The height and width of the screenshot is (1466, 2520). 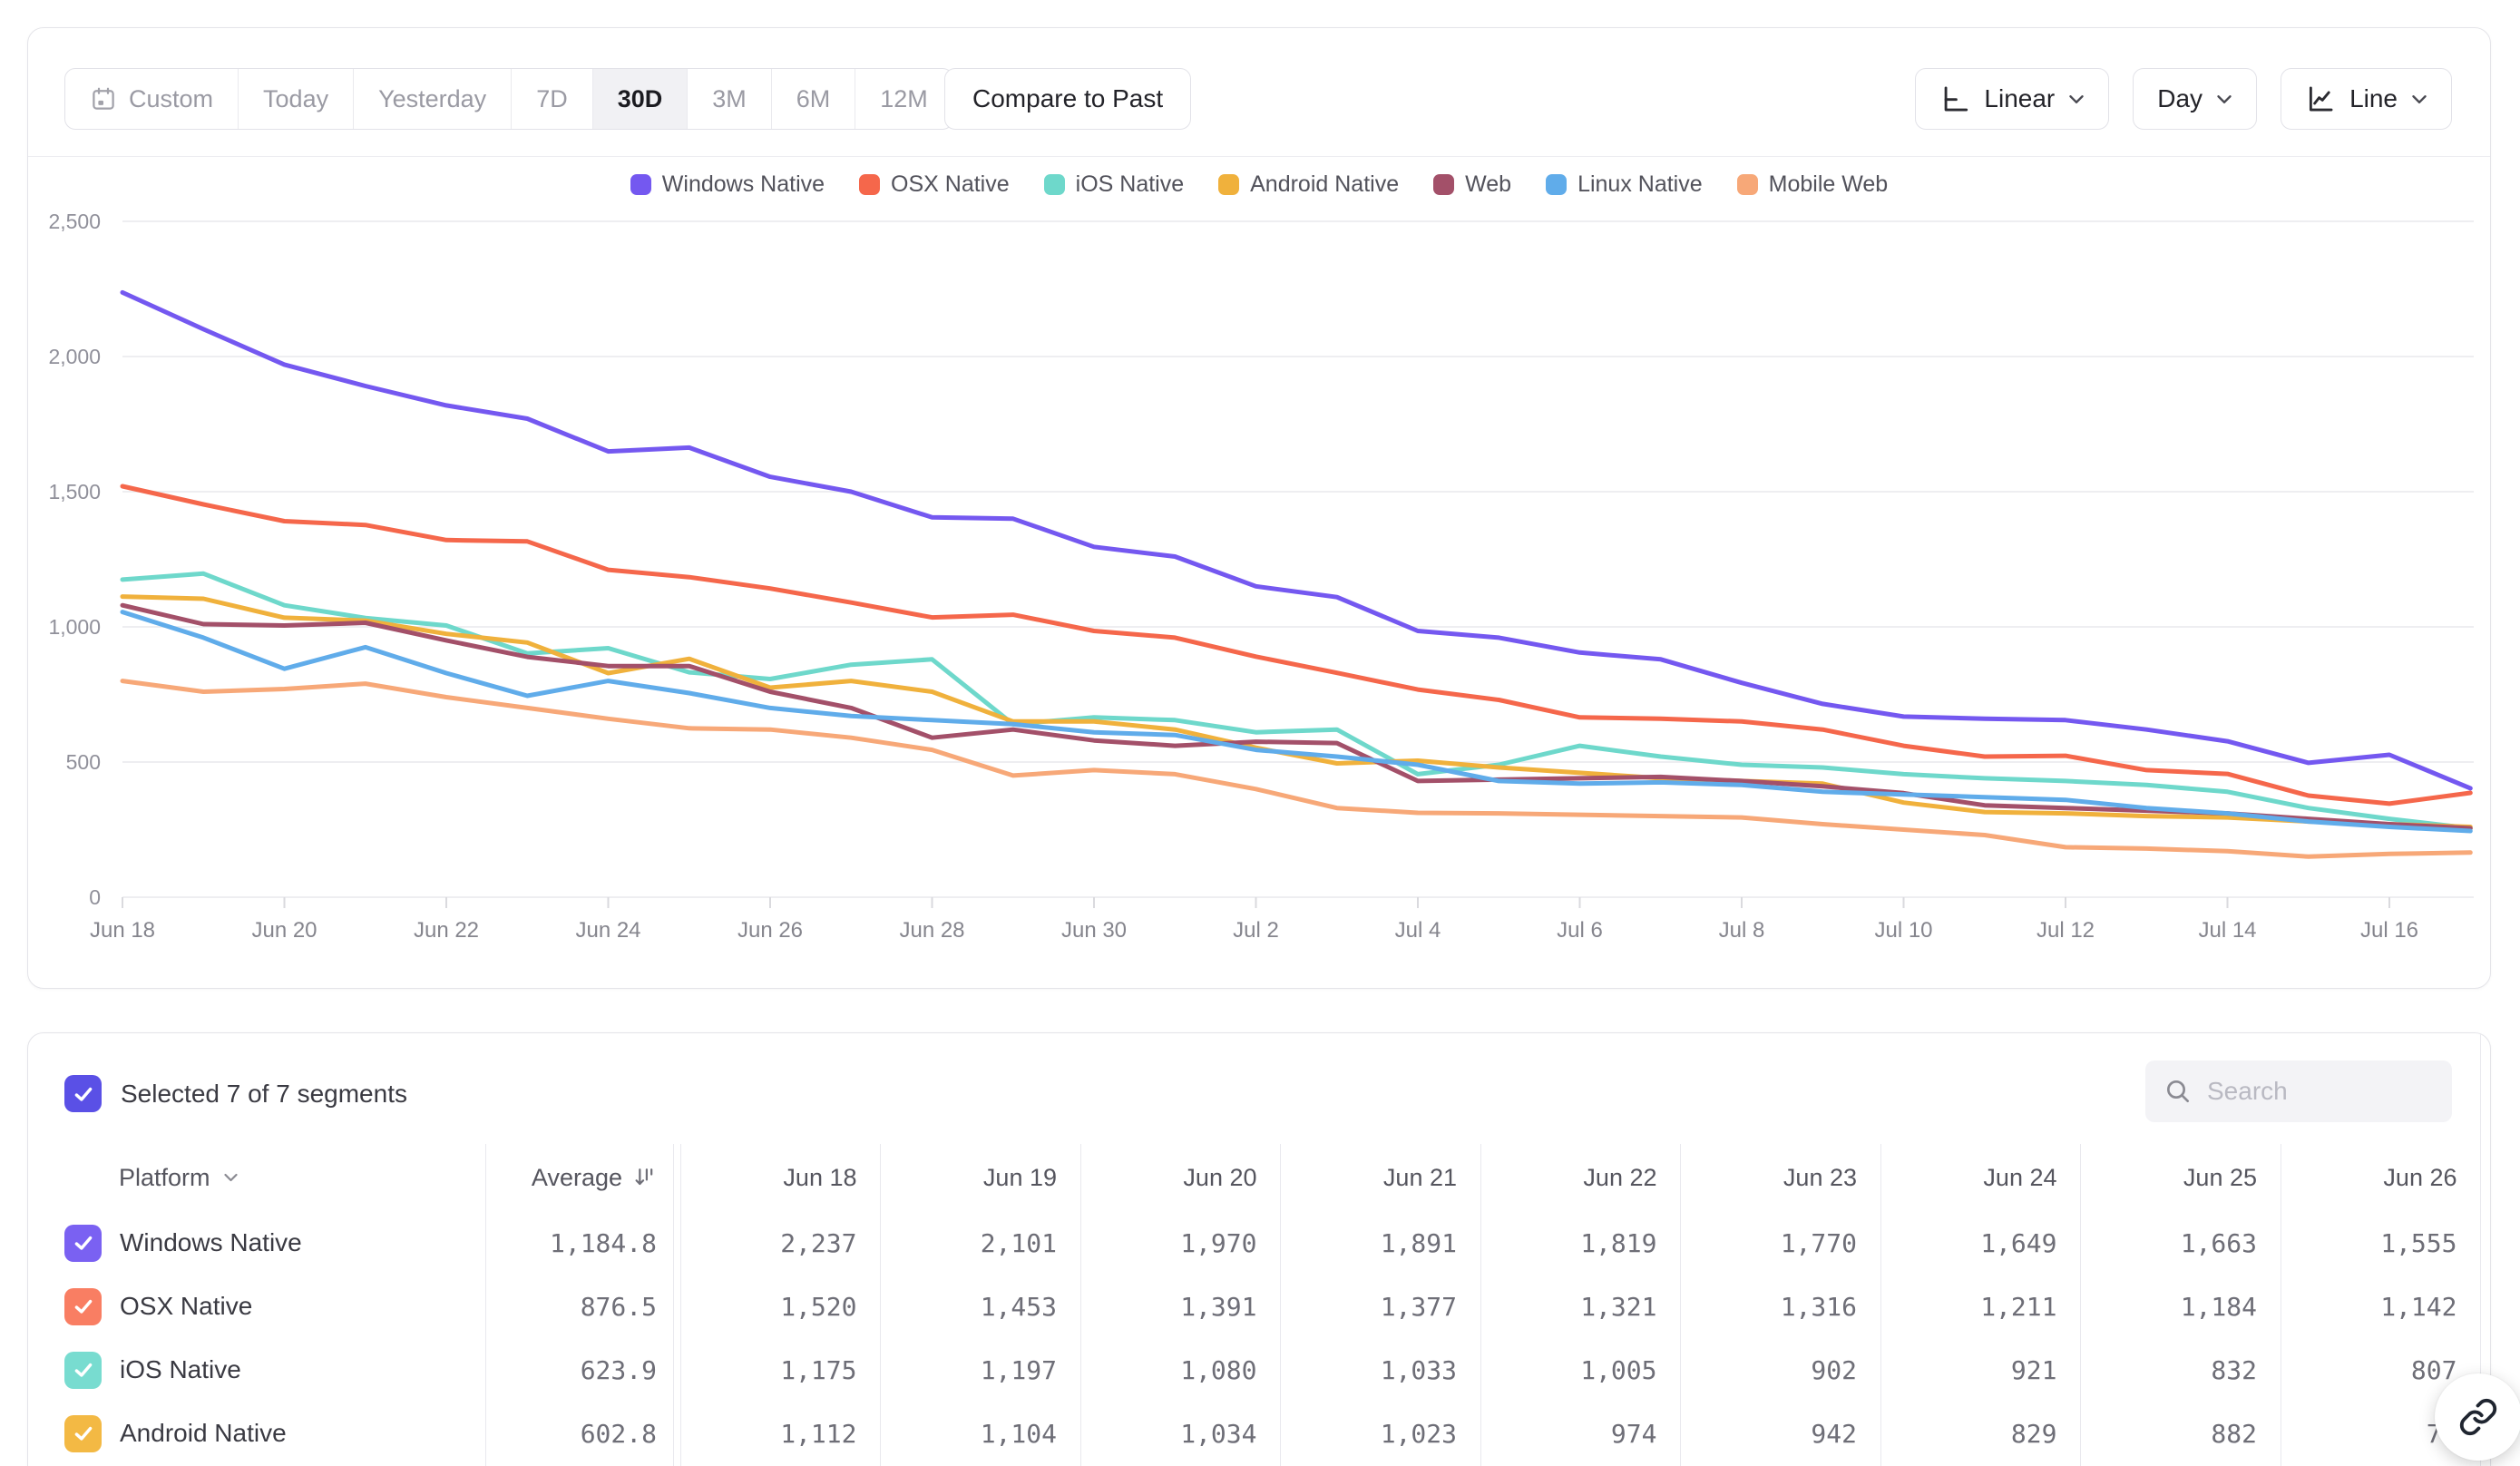 What do you see at coordinates (2195, 99) in the screenshot?
I see `interval-dropdown: Day` at bounding box center [2195, 99].